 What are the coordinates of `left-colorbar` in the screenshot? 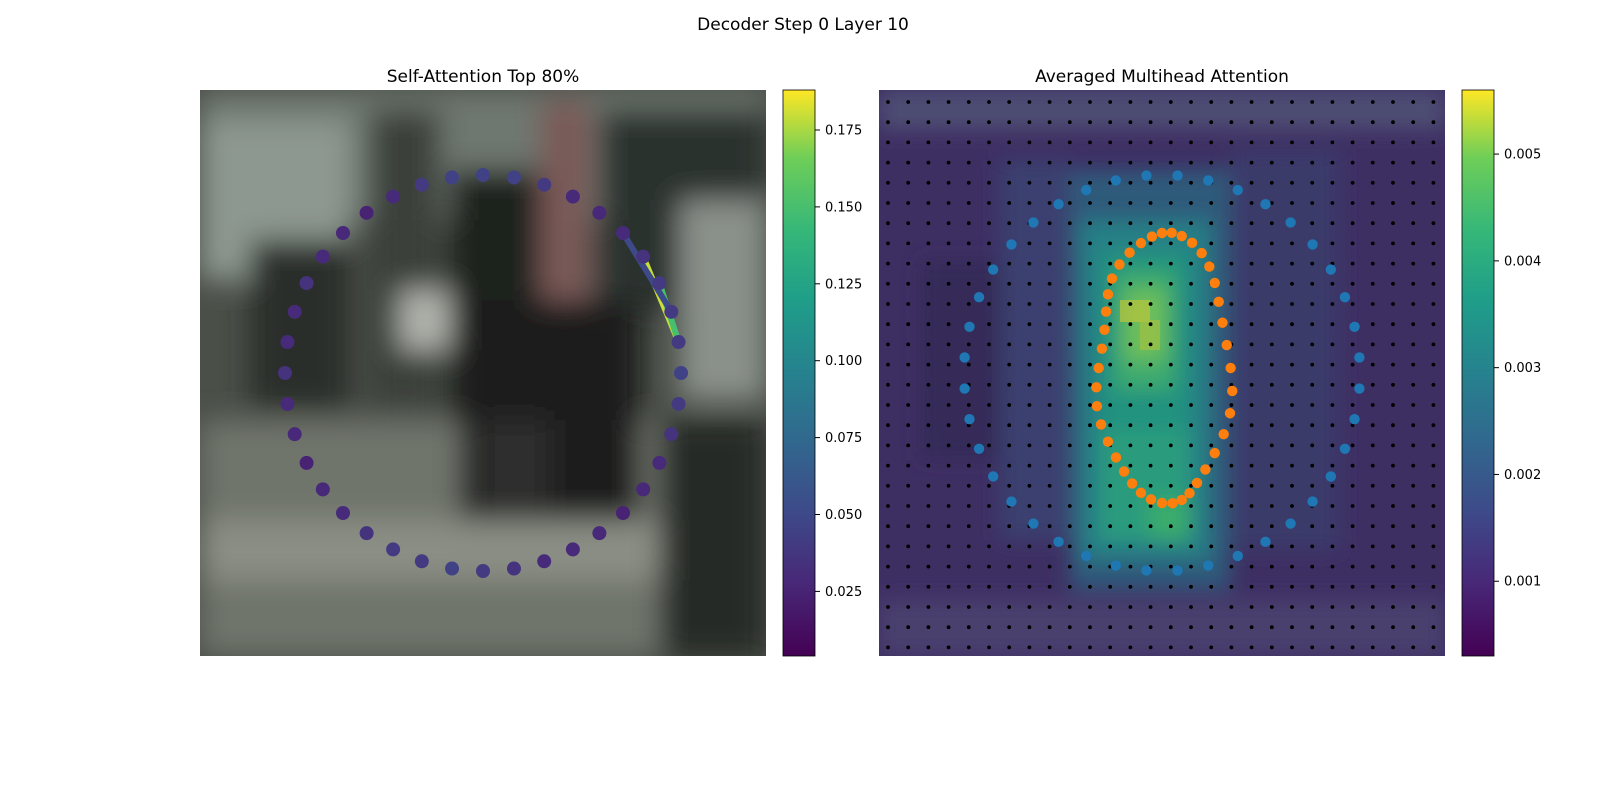 It's located at (799, 373).